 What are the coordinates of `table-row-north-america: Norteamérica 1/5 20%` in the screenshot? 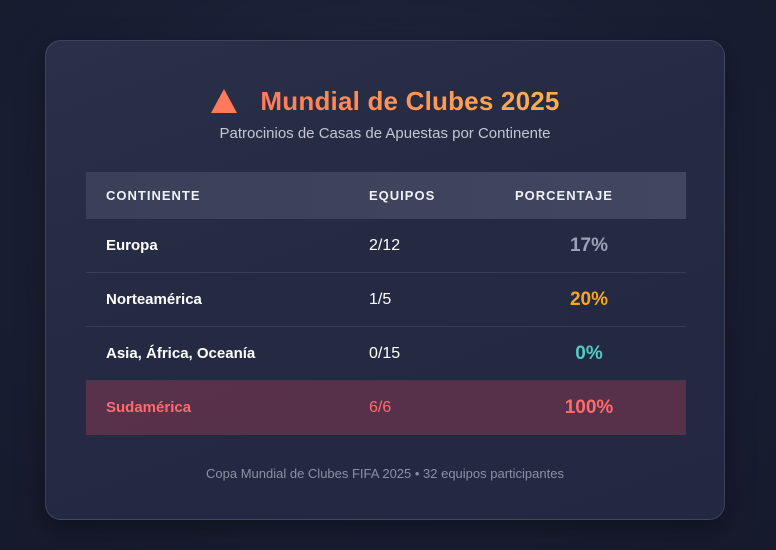 It's located at (386, 300).